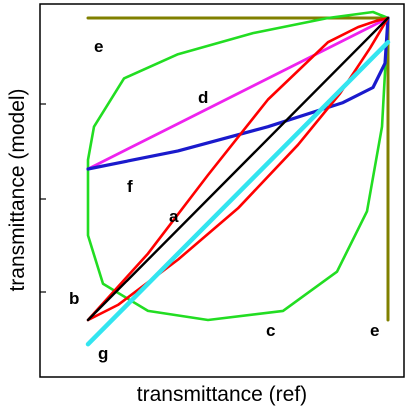 This screenshot has height=409, width=409. I want to click on y-axis-label: transmittance (model), so click(17, 189).